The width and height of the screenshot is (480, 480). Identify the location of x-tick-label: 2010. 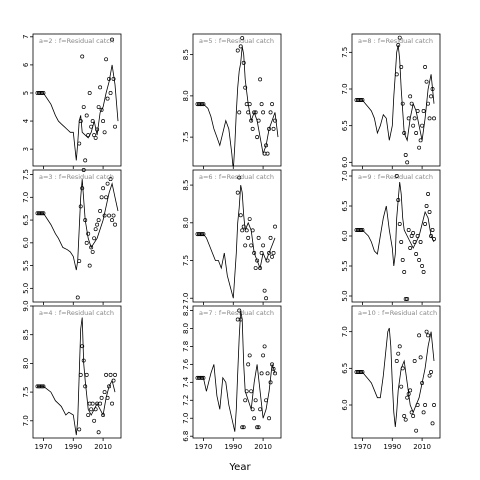
(263, 447).